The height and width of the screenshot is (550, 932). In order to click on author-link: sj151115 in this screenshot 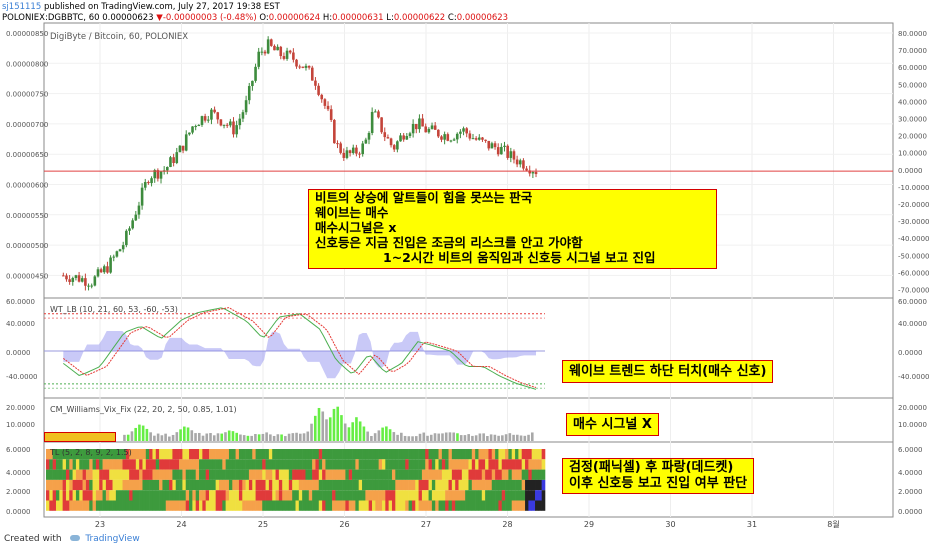, I will do `click(22, 7)`.